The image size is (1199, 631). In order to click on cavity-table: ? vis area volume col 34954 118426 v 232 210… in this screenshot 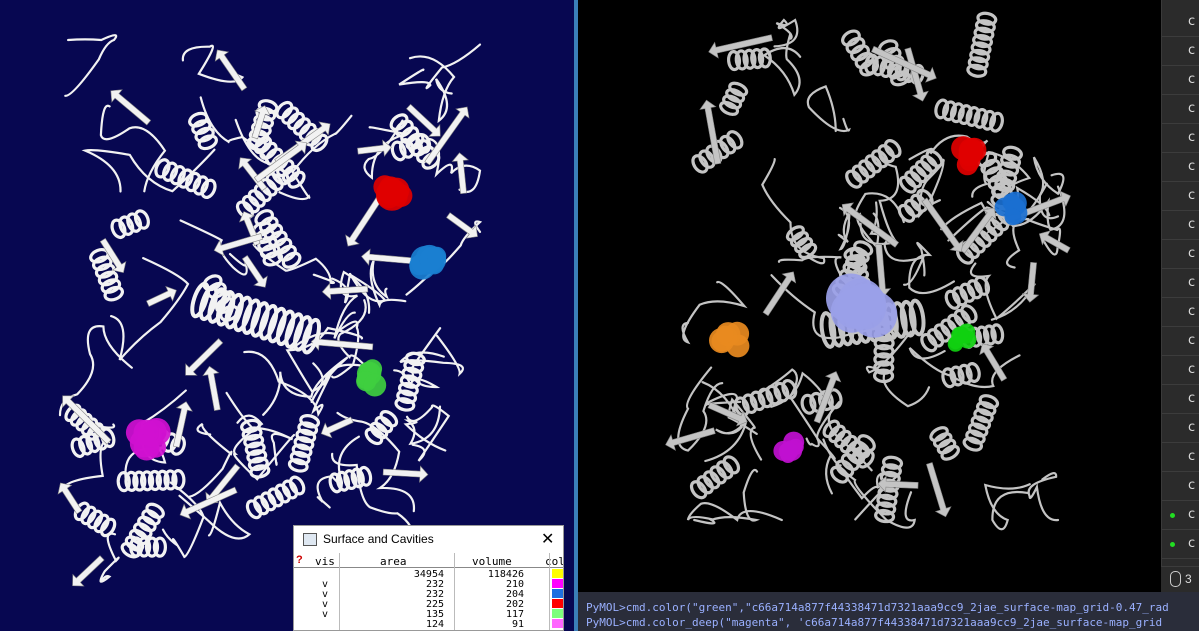, I will do `click(428, 591)`.